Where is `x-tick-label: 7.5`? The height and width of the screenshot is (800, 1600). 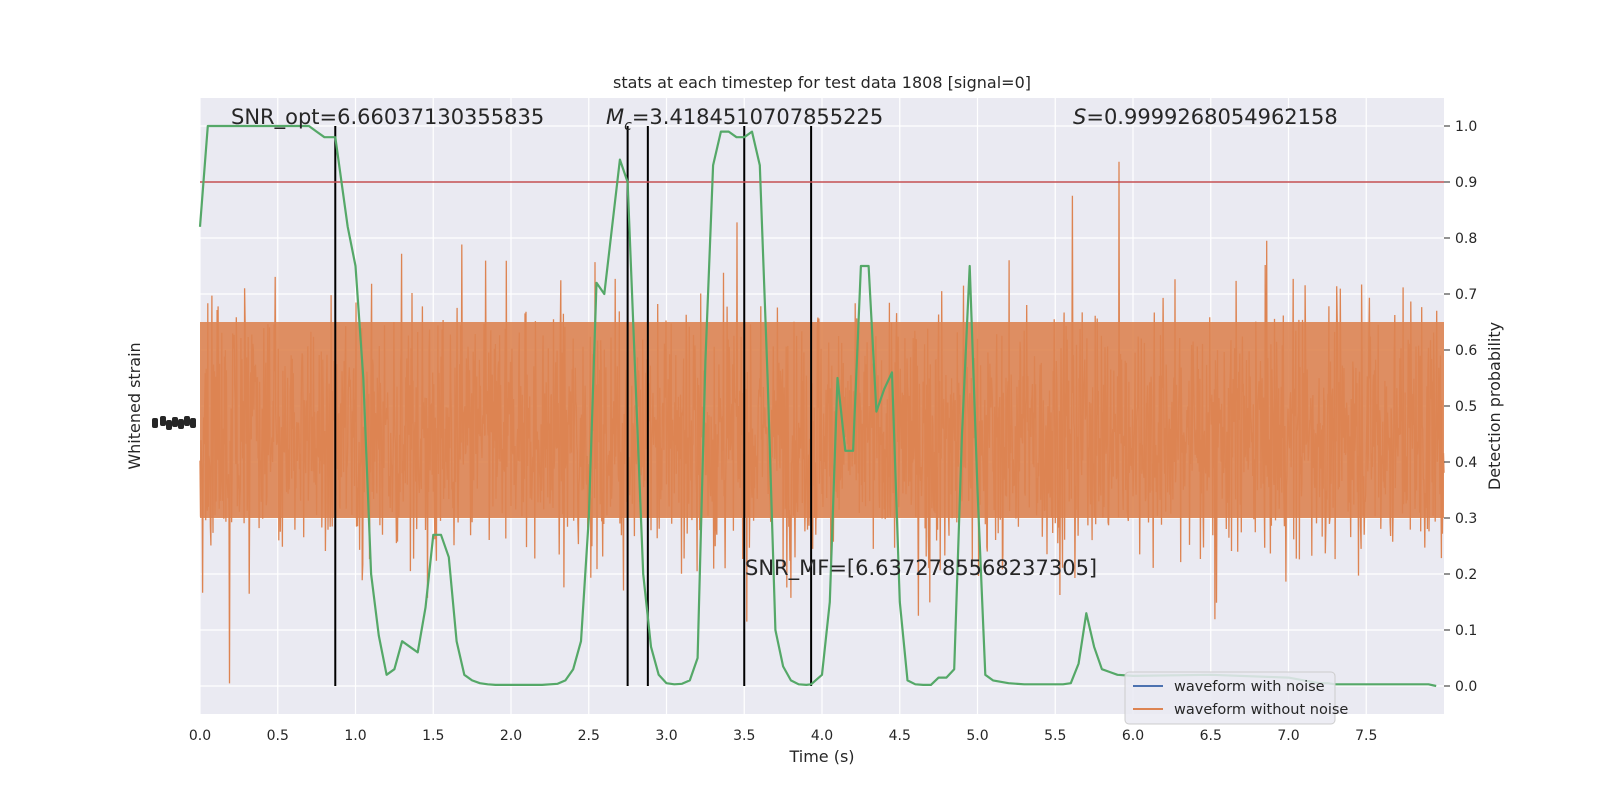
x-tick-label: 7.5 is located at coordinates (1366, 736).